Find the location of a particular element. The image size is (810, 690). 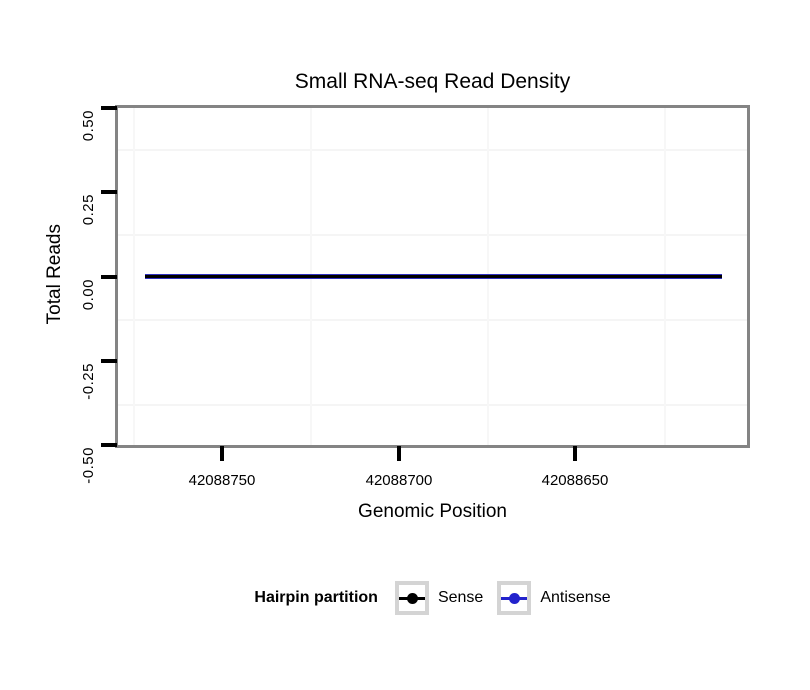

legend: Hairpin partition Sense Antisense is located at coordinates (432, 598).